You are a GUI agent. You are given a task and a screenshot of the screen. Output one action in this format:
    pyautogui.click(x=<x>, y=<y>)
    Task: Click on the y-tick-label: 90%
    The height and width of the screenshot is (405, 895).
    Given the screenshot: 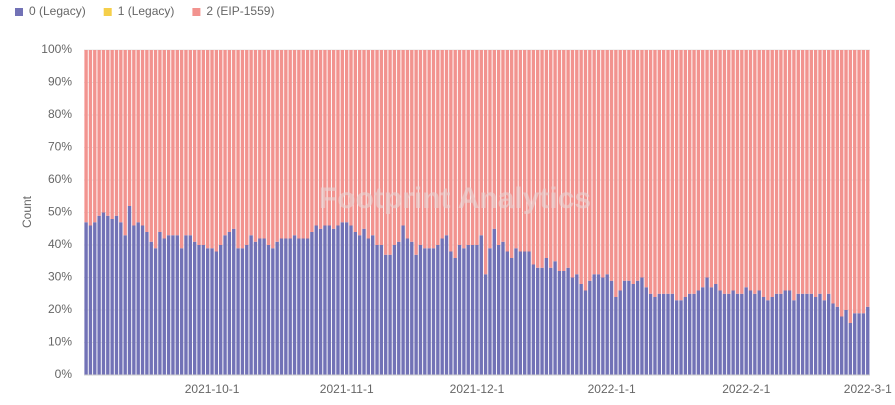 What is the action you would take?
    pyautogui.click(x=60, y=82)
    